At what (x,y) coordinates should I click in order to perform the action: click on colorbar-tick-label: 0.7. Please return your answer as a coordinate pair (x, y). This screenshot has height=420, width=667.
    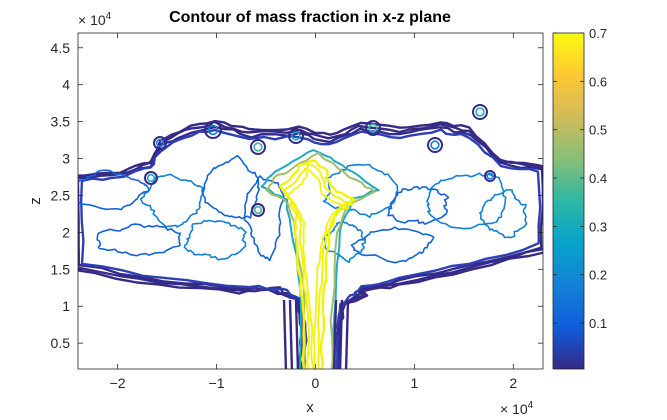
    Looking at the image, I should click on (598, 33).